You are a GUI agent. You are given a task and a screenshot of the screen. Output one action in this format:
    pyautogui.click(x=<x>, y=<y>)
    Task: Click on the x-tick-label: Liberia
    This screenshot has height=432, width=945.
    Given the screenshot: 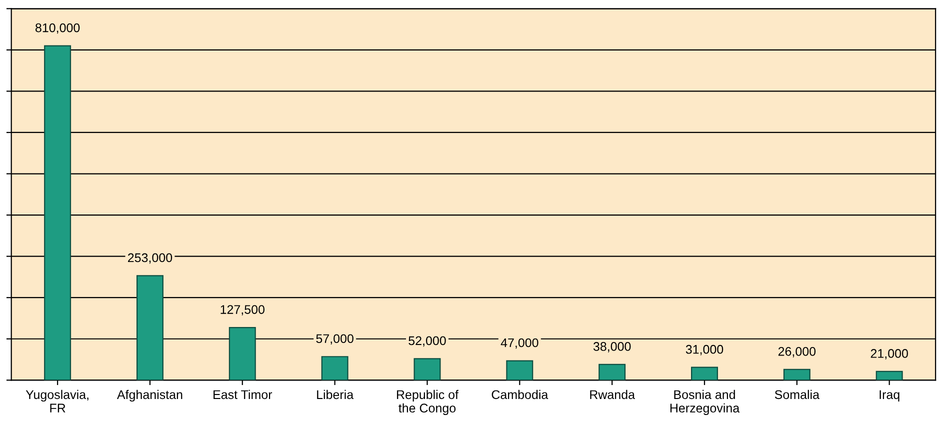 What is the action you would take?
    pyautogui.click(x=335, y=395)
    